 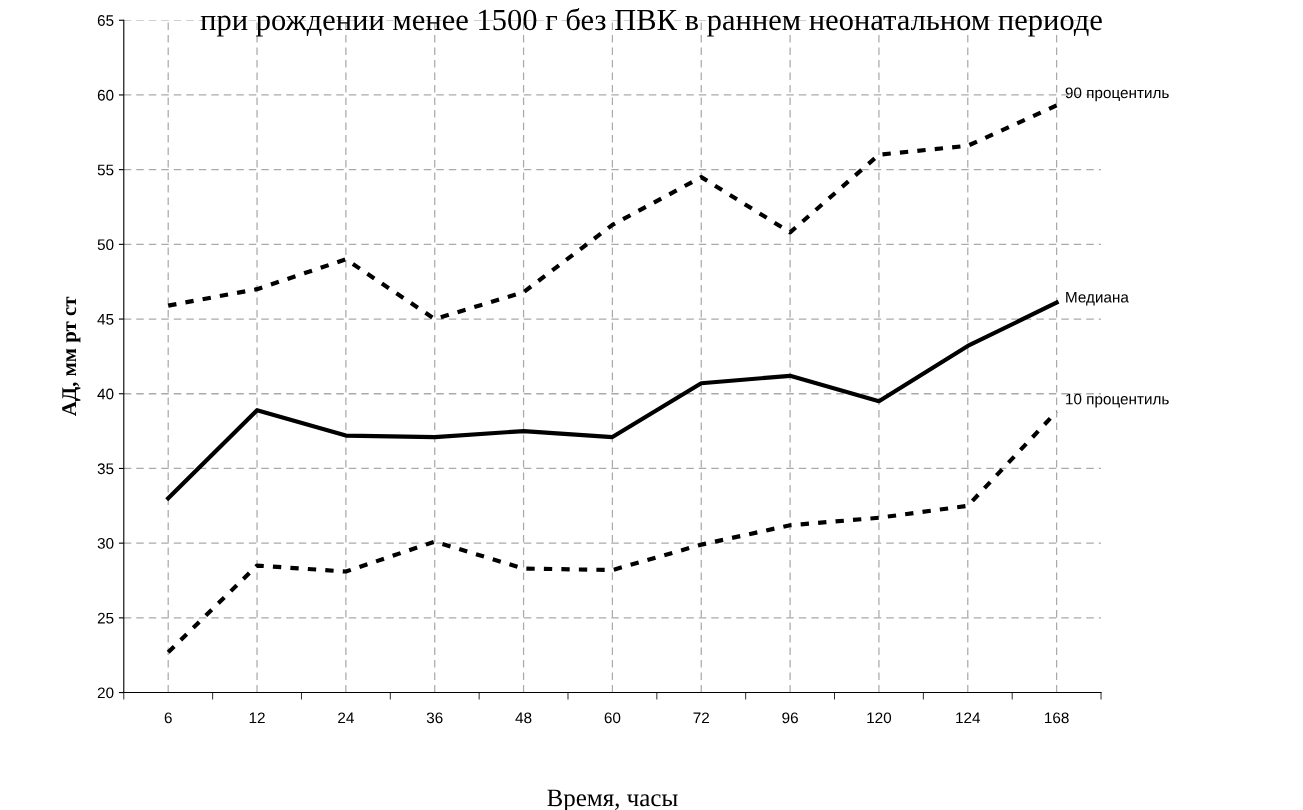 What do you see at coordinates (105, 469) in the screenshot?
I see `y-tick-label: 35` at bounding box center [105, 469].